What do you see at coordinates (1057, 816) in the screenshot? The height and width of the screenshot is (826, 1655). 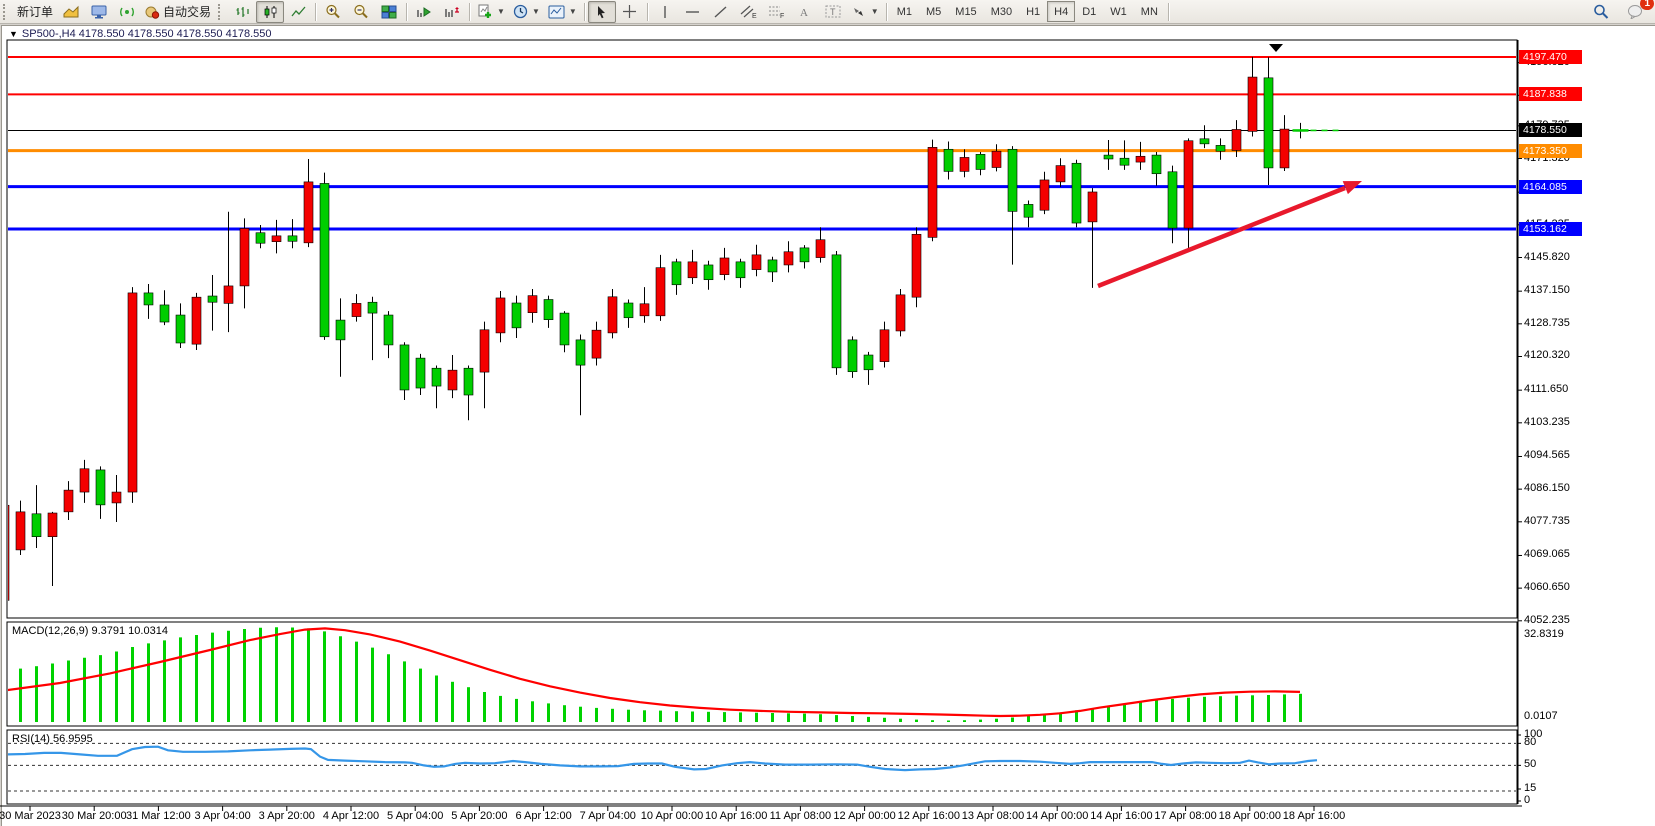 I see `time-axis-label: 14 Apr 00:00` at bounding box center [1057, 816].